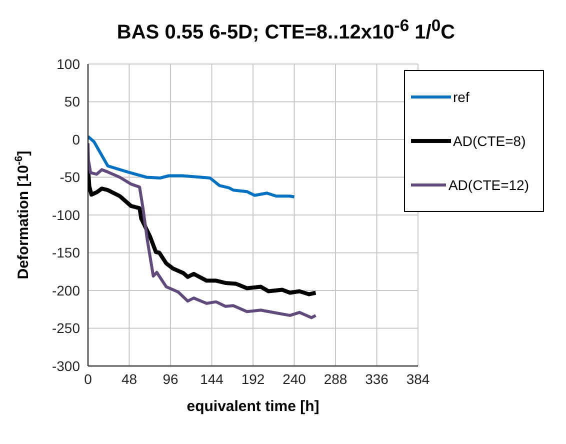 The height and width of the screenshot is (444, 566). What do you see at coordinates (72, 102) in the screenshot?
I see `y-tick-label: 50` at bounding box center [72, 102].